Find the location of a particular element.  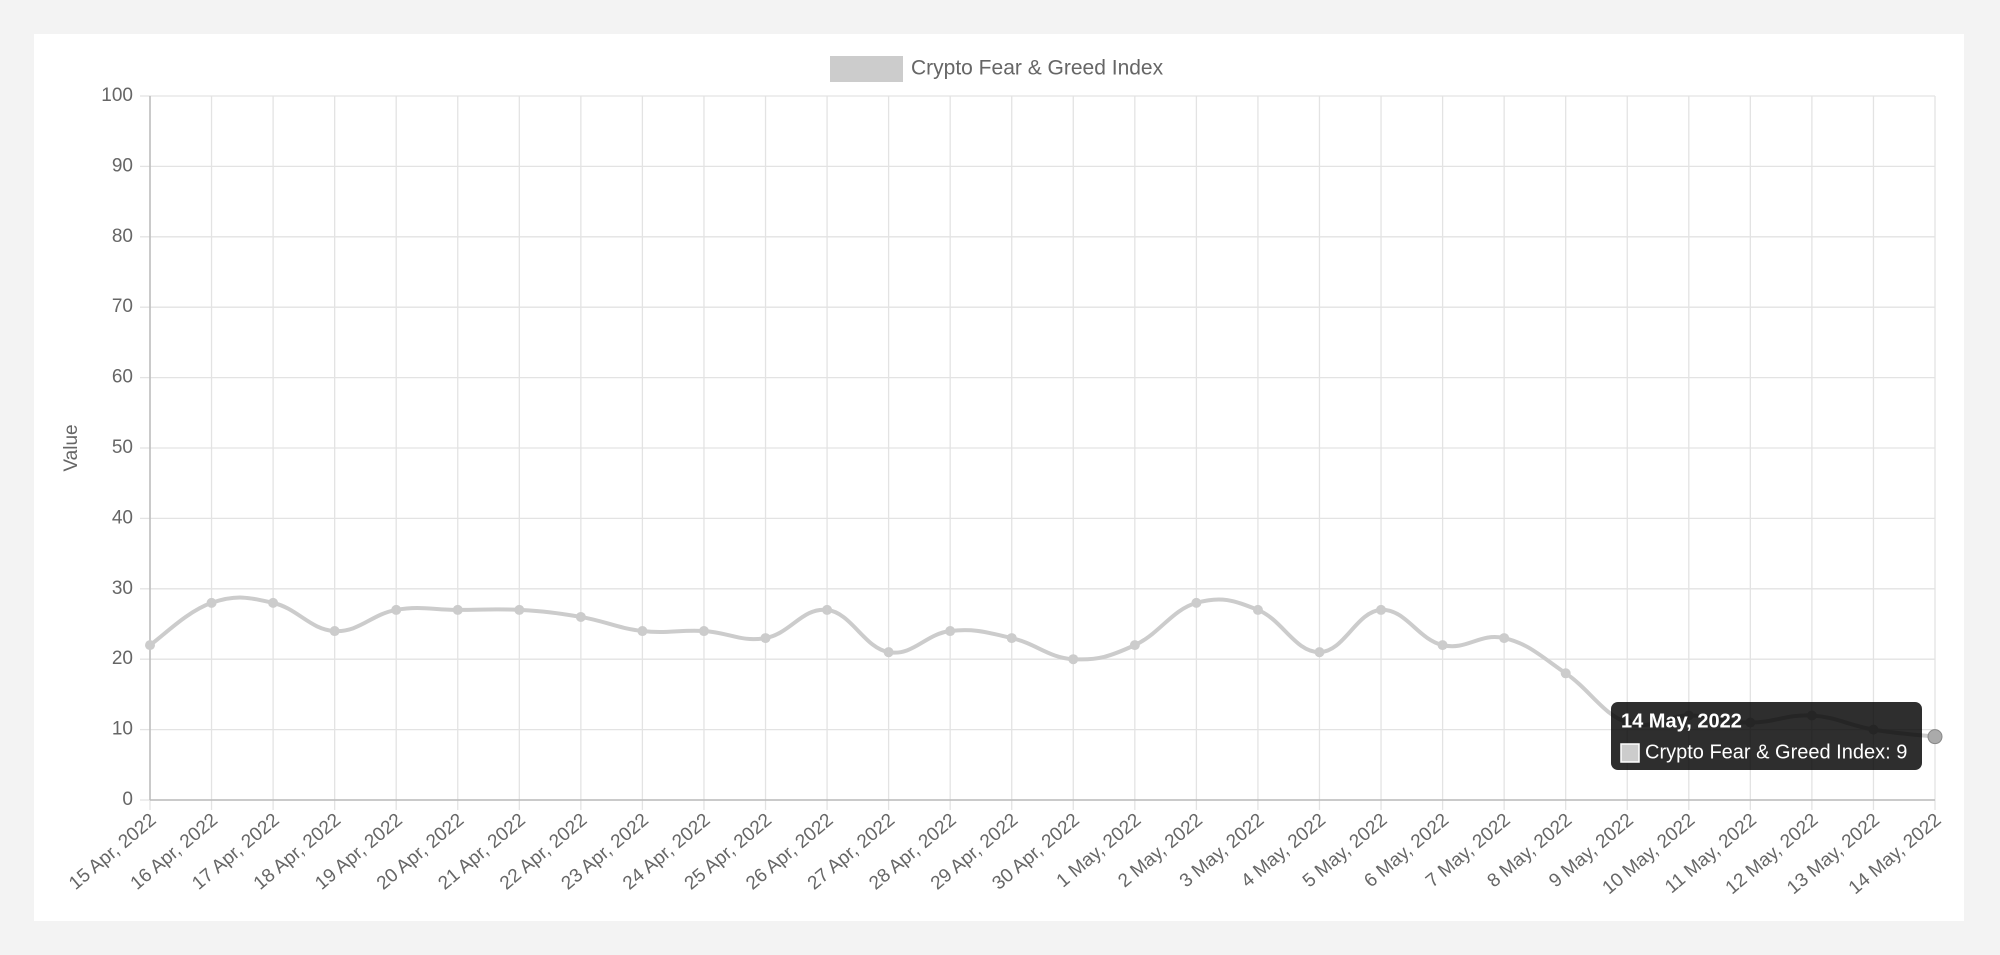

y-tick-label: 30 is located at coordinates (122, 588).